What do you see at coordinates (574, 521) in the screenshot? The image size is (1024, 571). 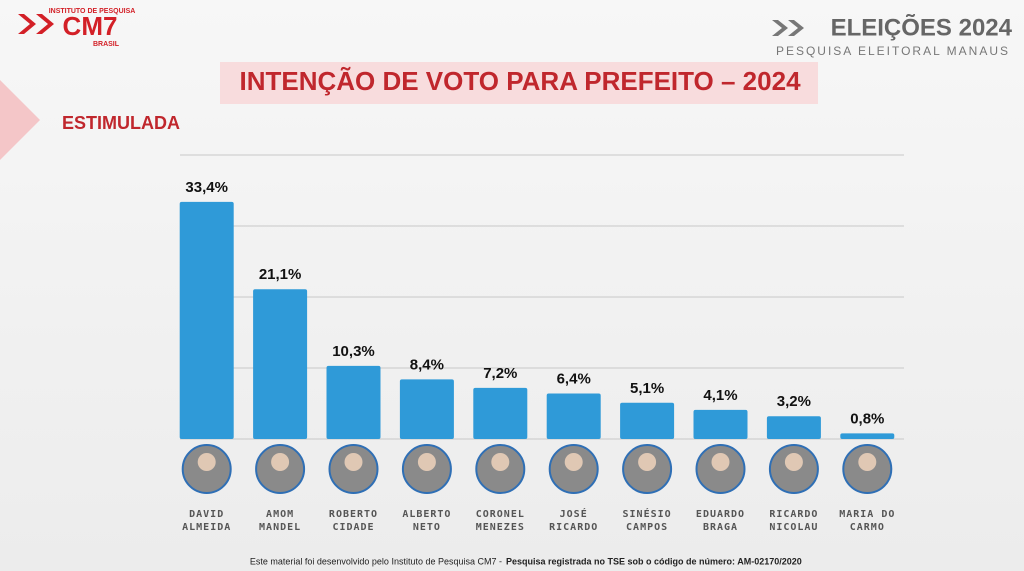 I see `x-tick-label: JOSÉ RICARDO` at bounding box center [574, 521].